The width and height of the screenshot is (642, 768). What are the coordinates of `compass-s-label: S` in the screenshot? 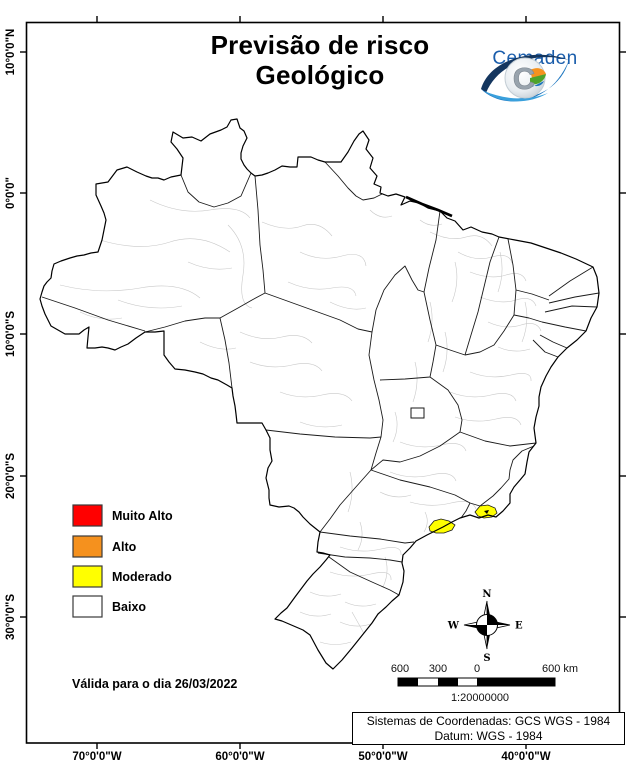 It's located at (486, 658).